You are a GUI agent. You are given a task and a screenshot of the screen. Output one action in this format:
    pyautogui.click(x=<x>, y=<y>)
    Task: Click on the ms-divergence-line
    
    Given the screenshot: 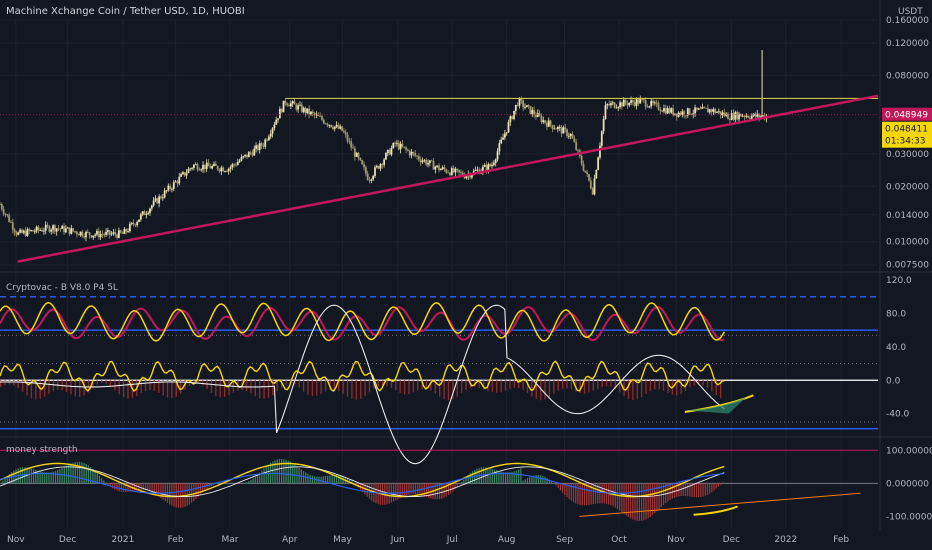 What is the action you would take?
    pyautogui.click(x=720, y=504)
    